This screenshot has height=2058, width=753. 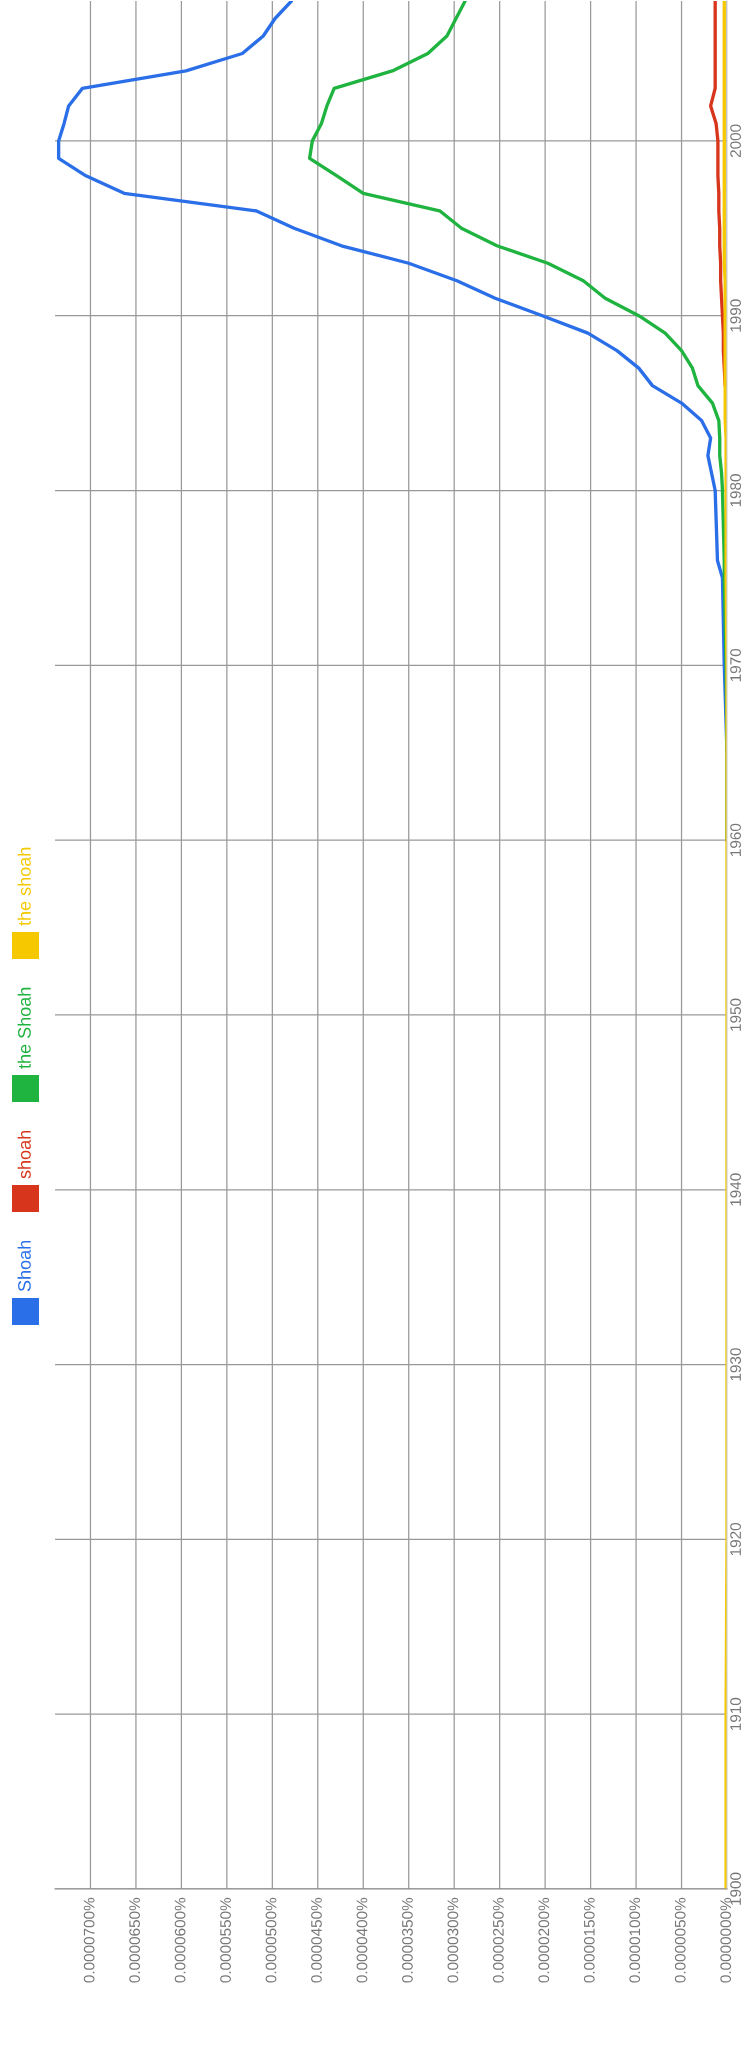 What do you see at coordinates (589, 1940) in the screenshot?
I see `x-tick-label: 0.0000150%` at bounding box center [589, 1940].